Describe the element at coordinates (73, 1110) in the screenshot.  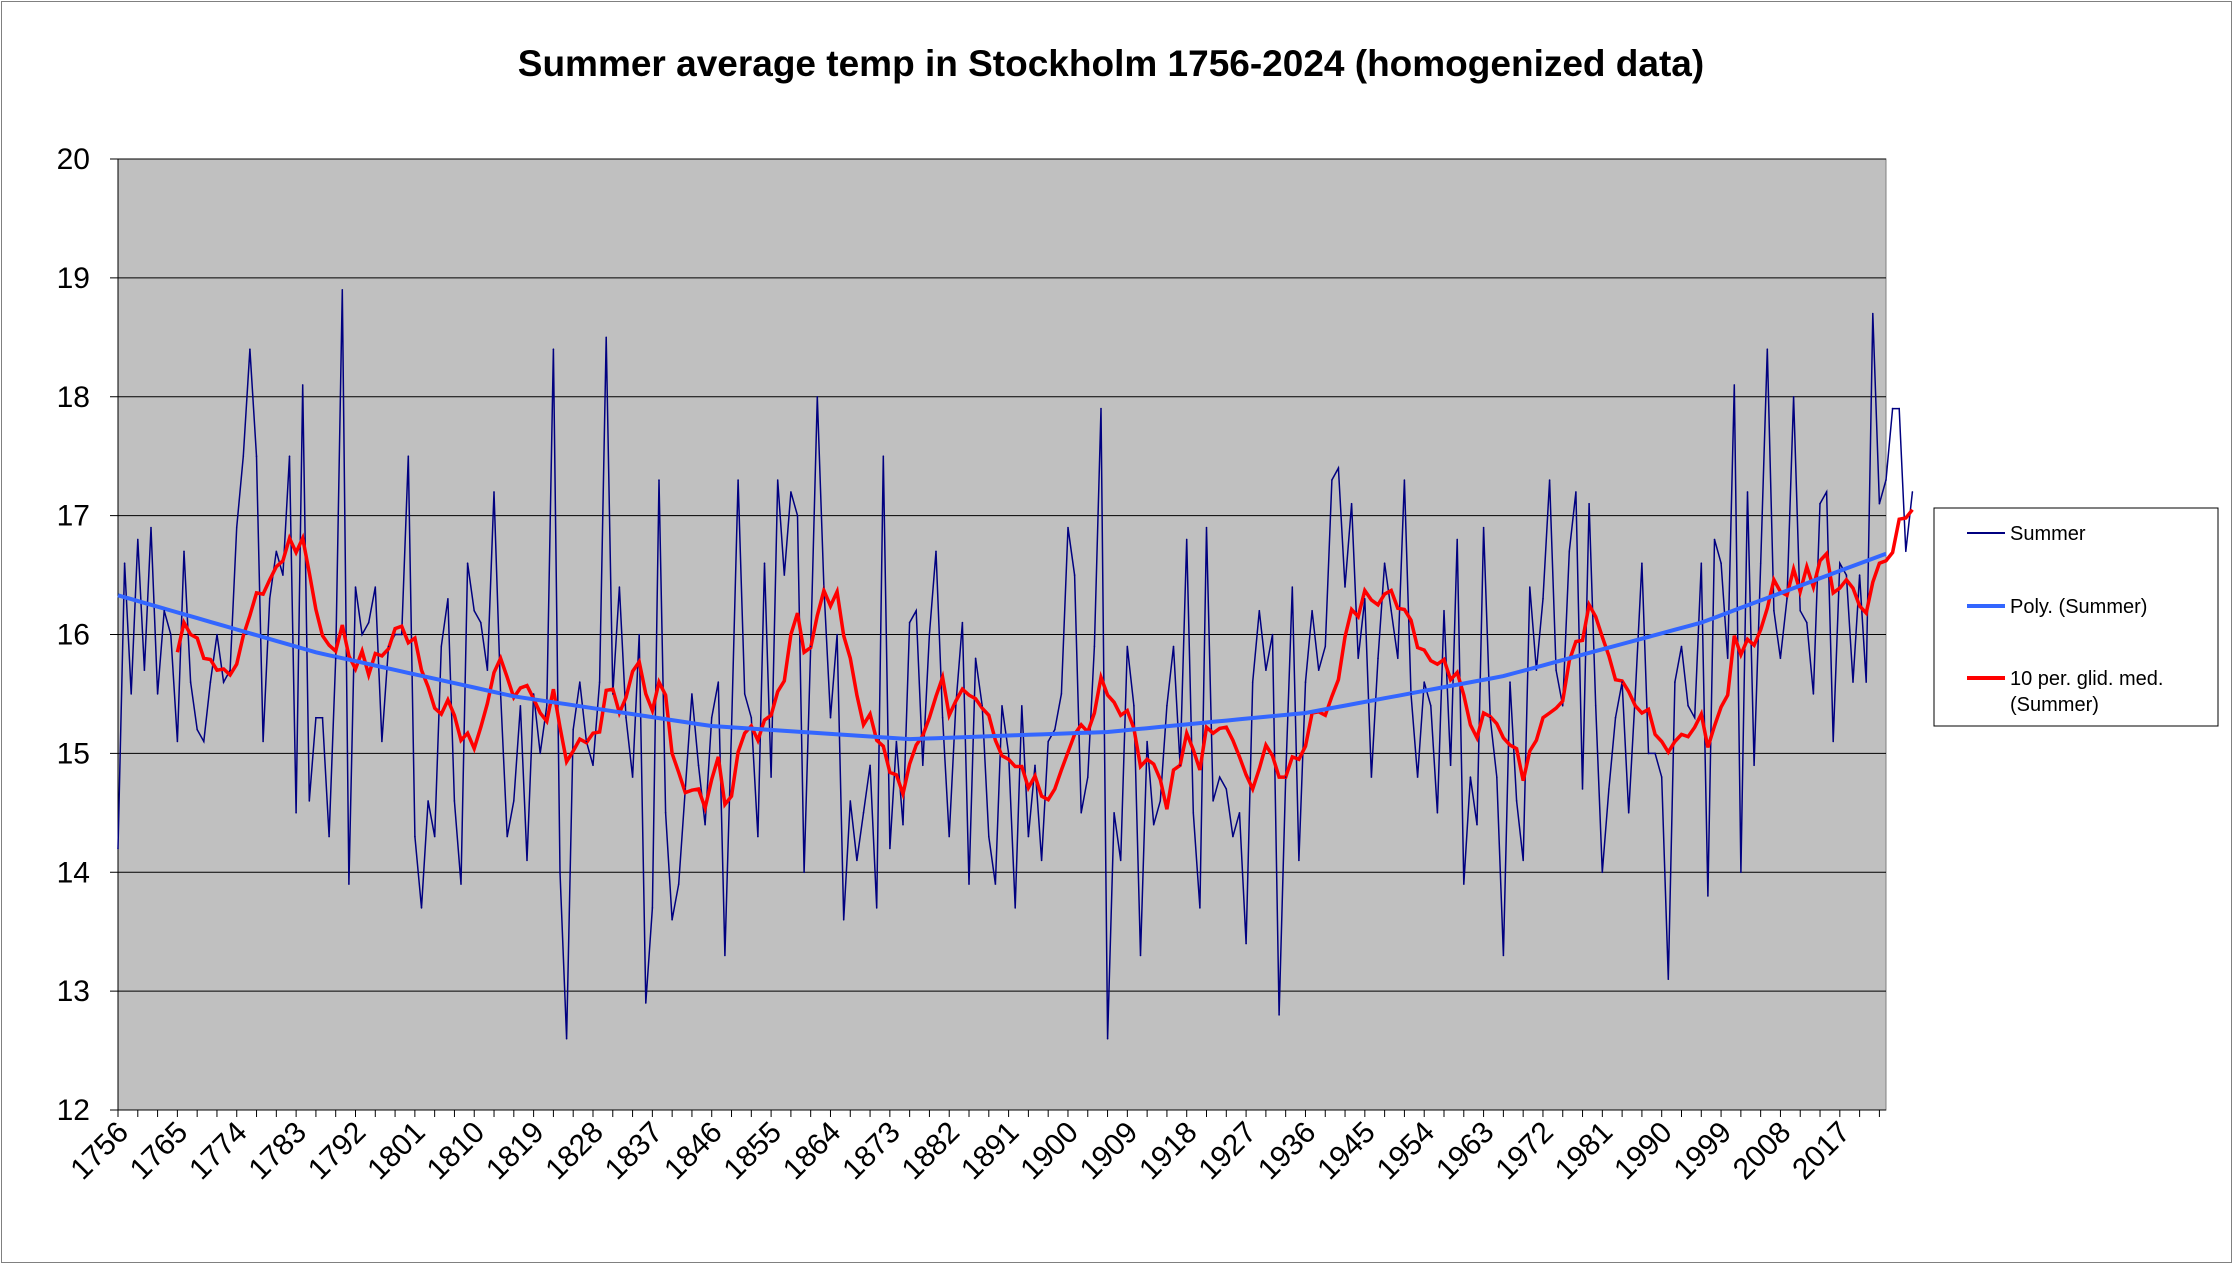
I see `y-tick-label: 12` at that location.